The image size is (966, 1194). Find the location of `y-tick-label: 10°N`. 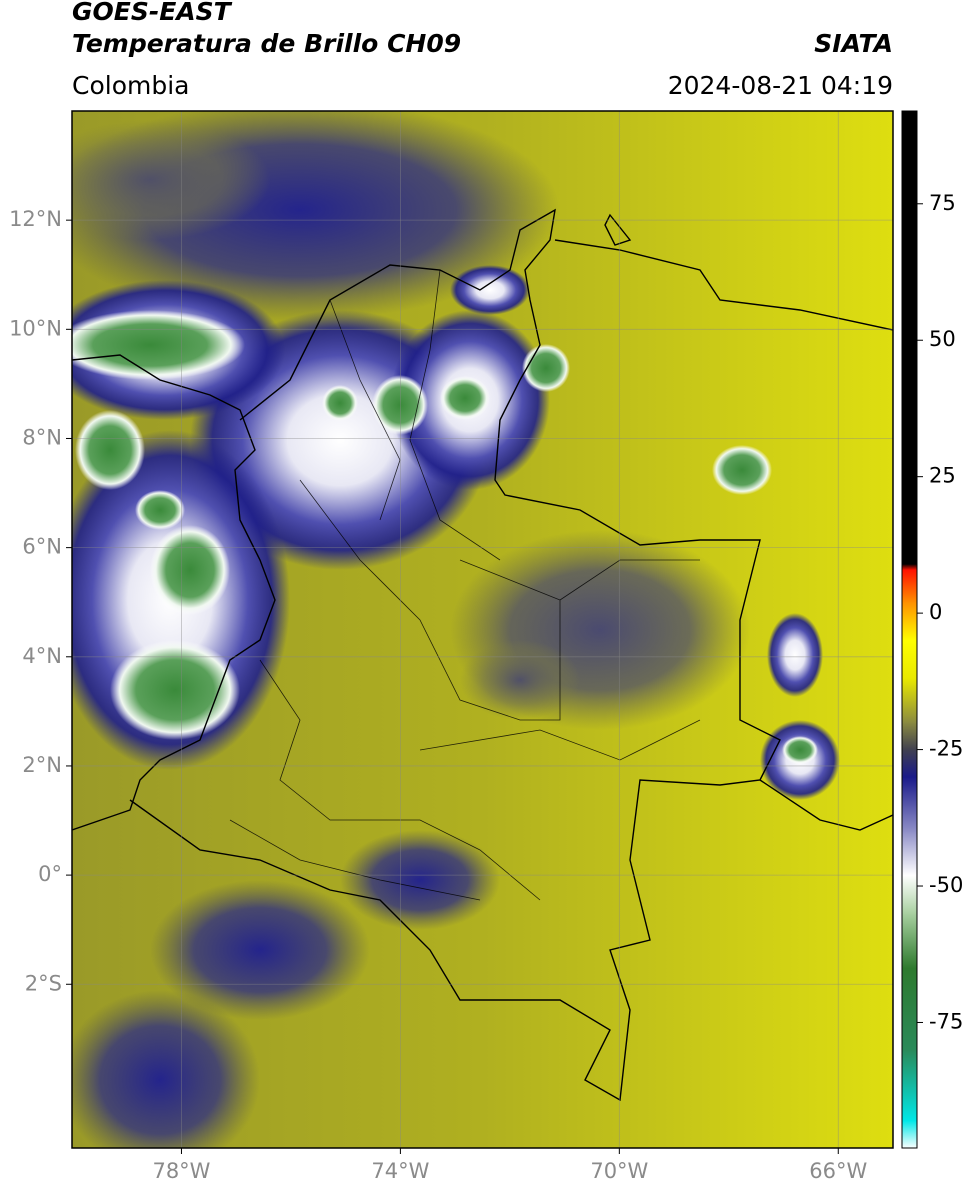

y-tick-label: 10°N is located at coordinates (35, 328).